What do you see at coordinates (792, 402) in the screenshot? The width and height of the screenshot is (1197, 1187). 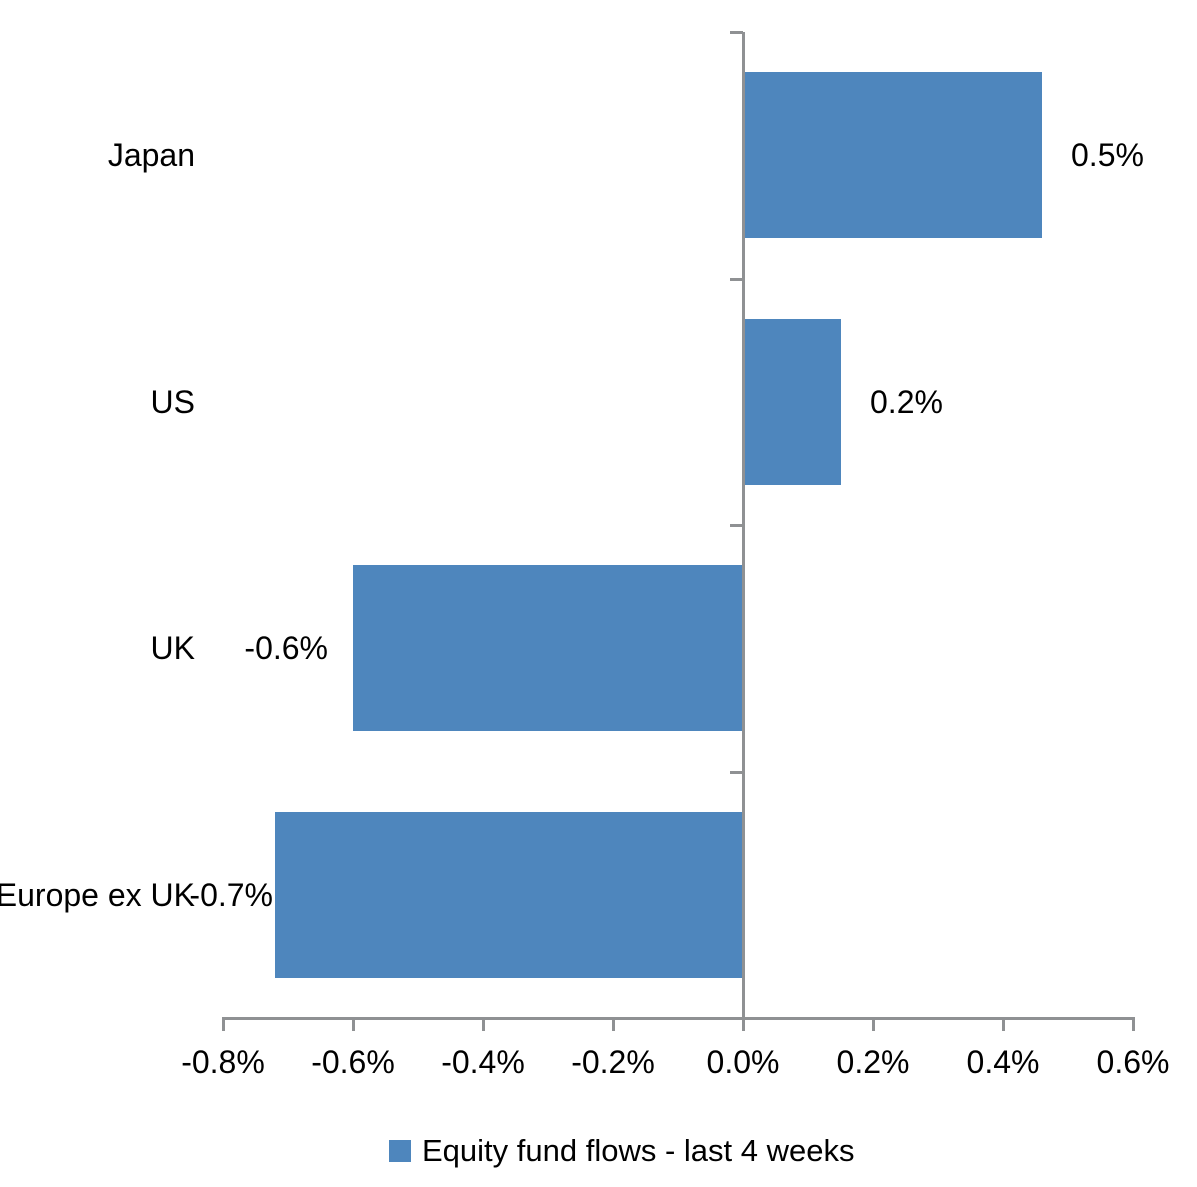 I see `bar-us` at bounding box center [792, 402].